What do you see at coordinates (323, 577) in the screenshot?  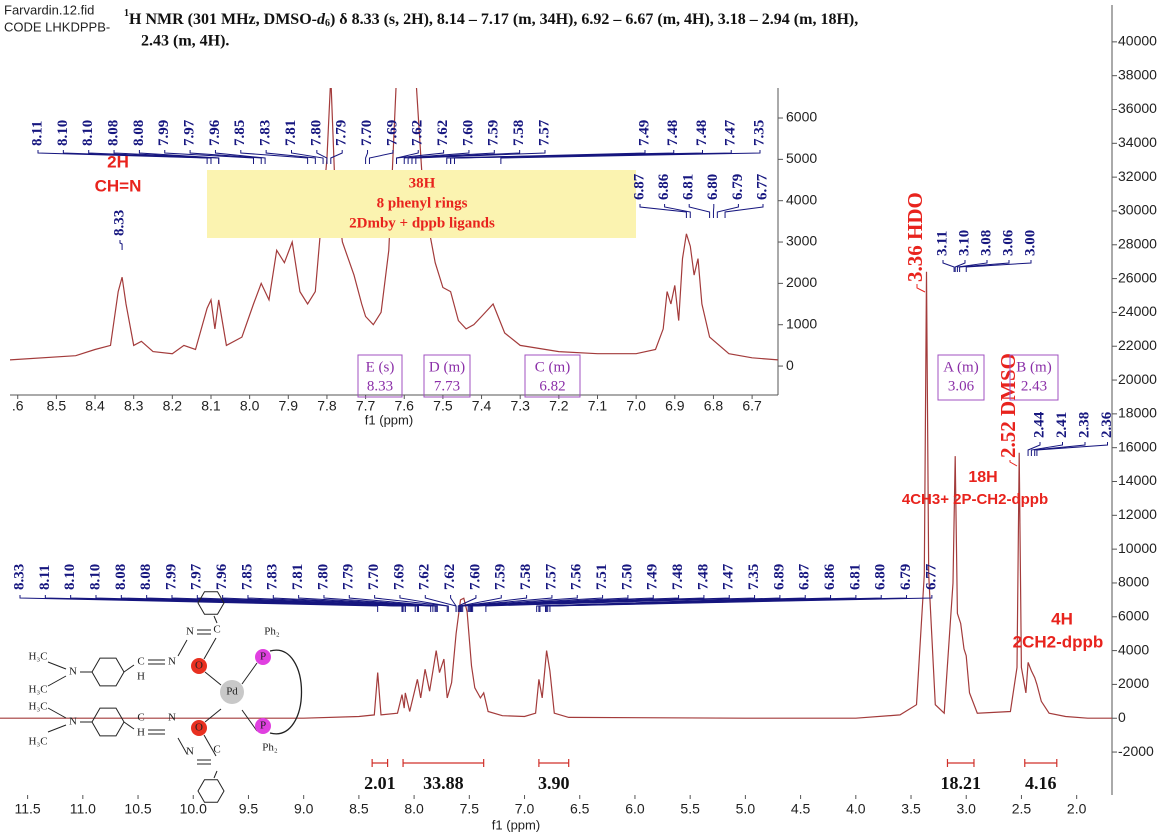 I see `peak-label: 7.80` at bounding box center [323, 577].